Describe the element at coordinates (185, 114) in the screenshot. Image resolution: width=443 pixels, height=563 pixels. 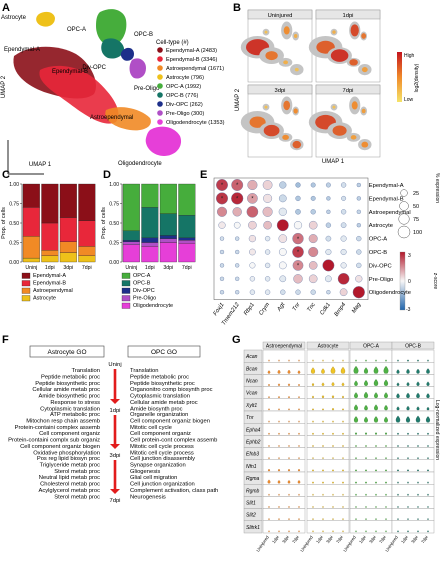
I see `legend-entry: Pre-Oligo (300)` at that location.